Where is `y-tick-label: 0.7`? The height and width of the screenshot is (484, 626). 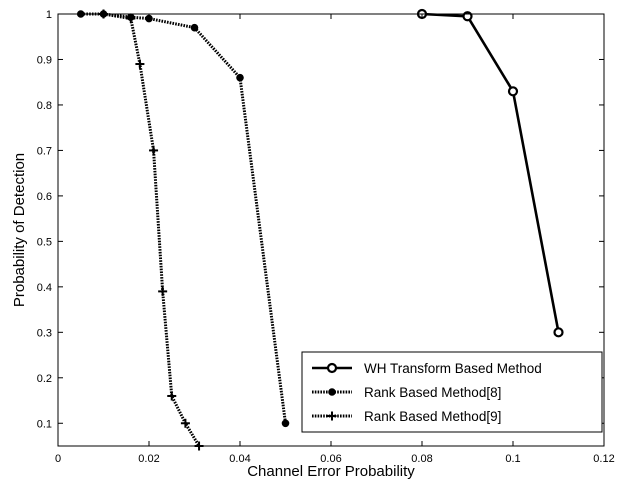
y-tick-label: 0.7 is located at coordinates (44, 151).